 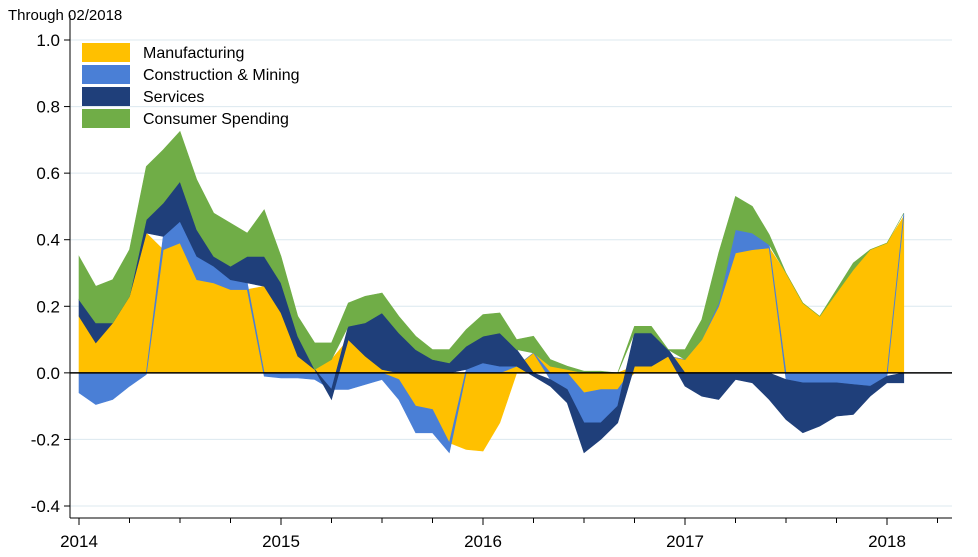 I want to click on y-tick-label: 0.2, so click(x=48, y=306).